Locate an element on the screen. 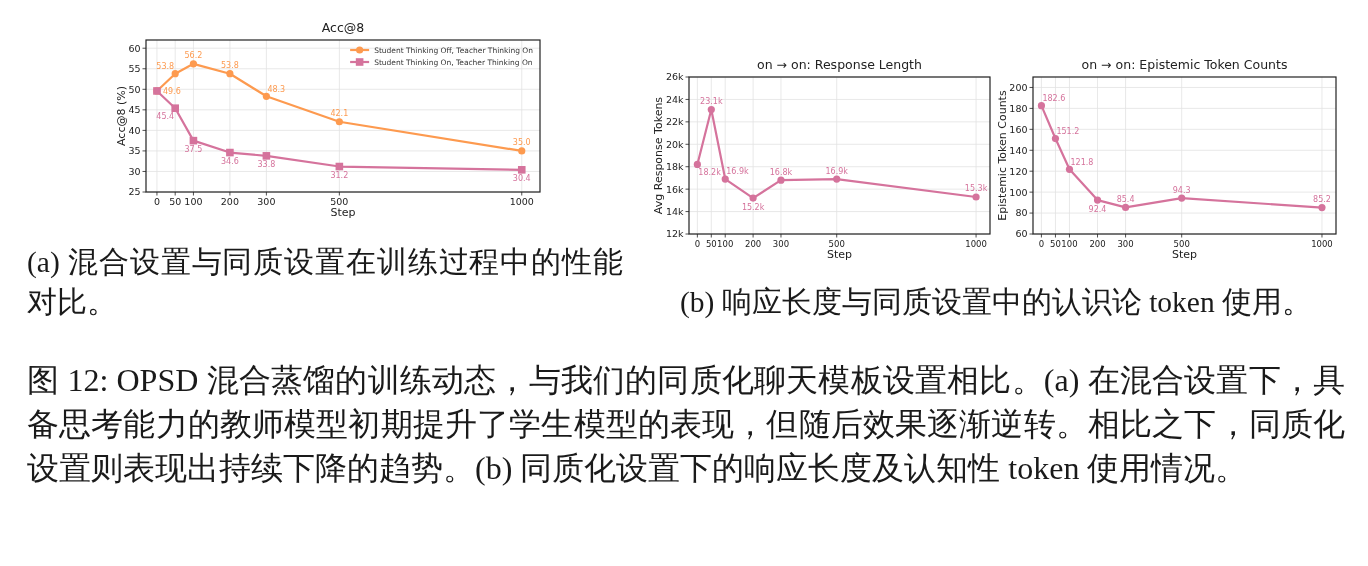  data-label: 42.1 is located at coordinates (339, 114).